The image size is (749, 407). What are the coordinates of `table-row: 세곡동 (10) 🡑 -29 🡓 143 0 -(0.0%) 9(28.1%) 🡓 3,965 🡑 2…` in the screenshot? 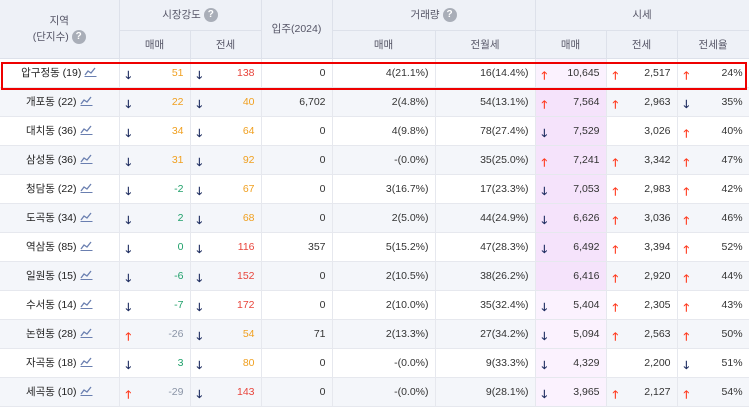 It's located at (374, 392).